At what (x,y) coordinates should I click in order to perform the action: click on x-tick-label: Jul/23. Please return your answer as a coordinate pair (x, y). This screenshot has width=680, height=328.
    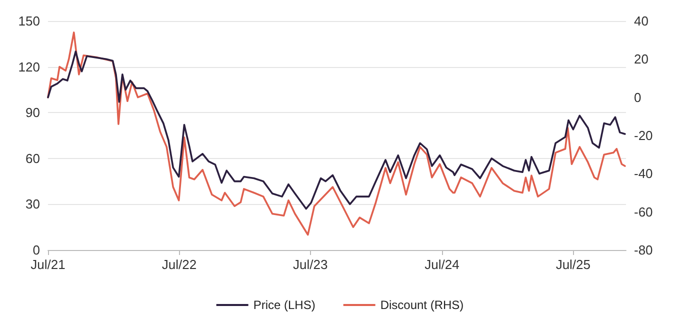
    Looking at the image, I should click on (310, 264).